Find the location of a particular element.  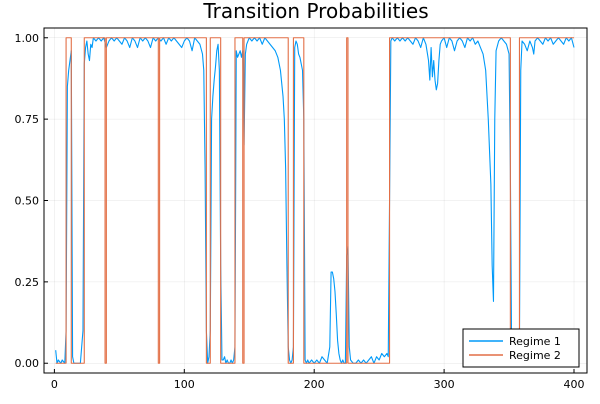

y-tick-label: 0.00 is located at coordinates (27, 363).